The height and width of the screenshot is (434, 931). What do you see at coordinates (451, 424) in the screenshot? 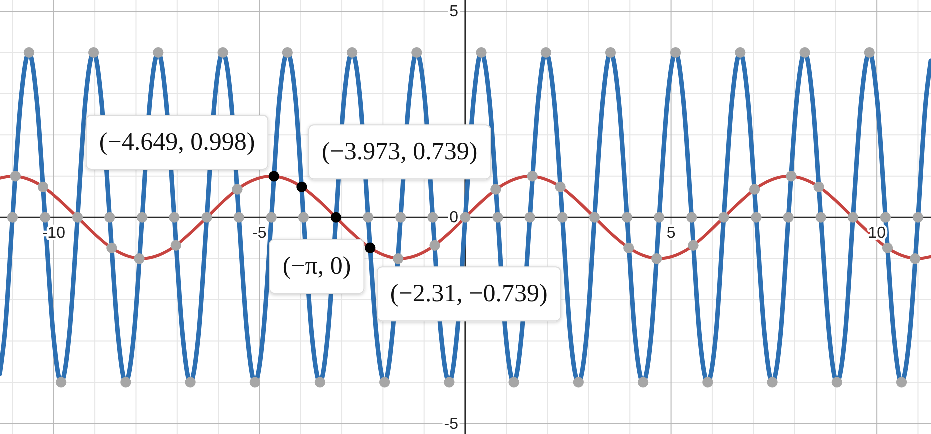
I see `y-tick-label: -5` at bounding box center [451, 424].